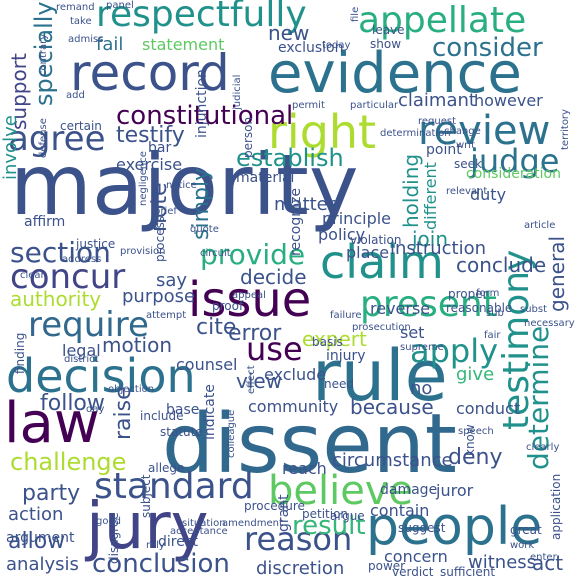 The height and width of the screenshot is (576, 576). What do you see at coordinates (329, 526) in the screenshot?
I see `word-result: result` at bounding box center [329, 526].